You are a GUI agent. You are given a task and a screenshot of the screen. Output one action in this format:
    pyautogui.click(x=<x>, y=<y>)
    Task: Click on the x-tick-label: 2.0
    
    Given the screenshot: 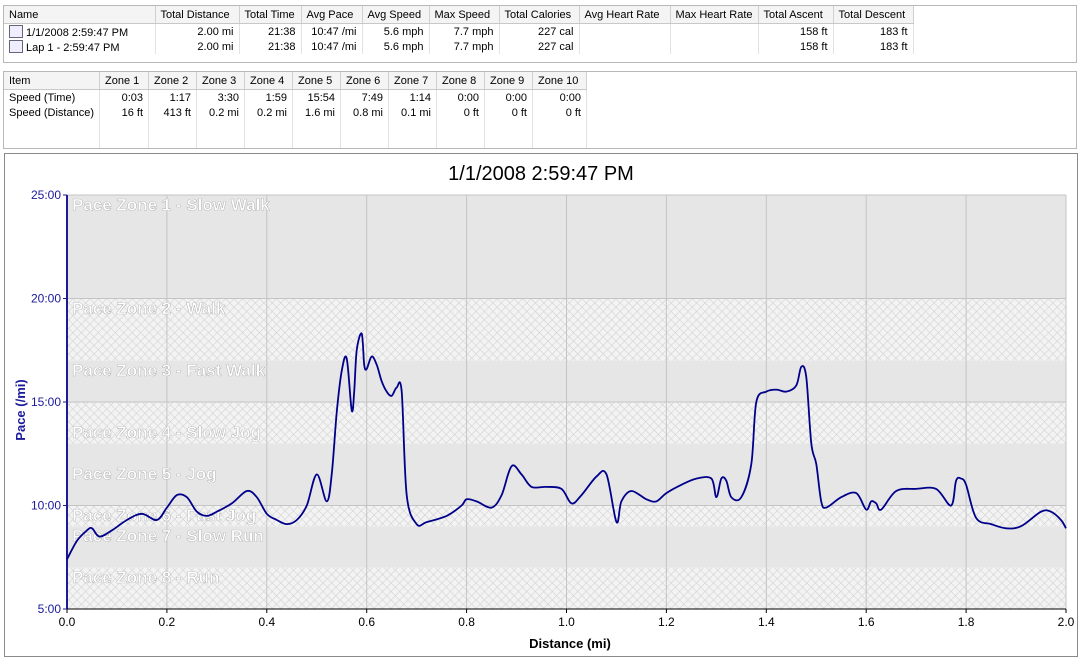 What is the action you would take?
    pyautogui.click(x=1066, y=622)
    